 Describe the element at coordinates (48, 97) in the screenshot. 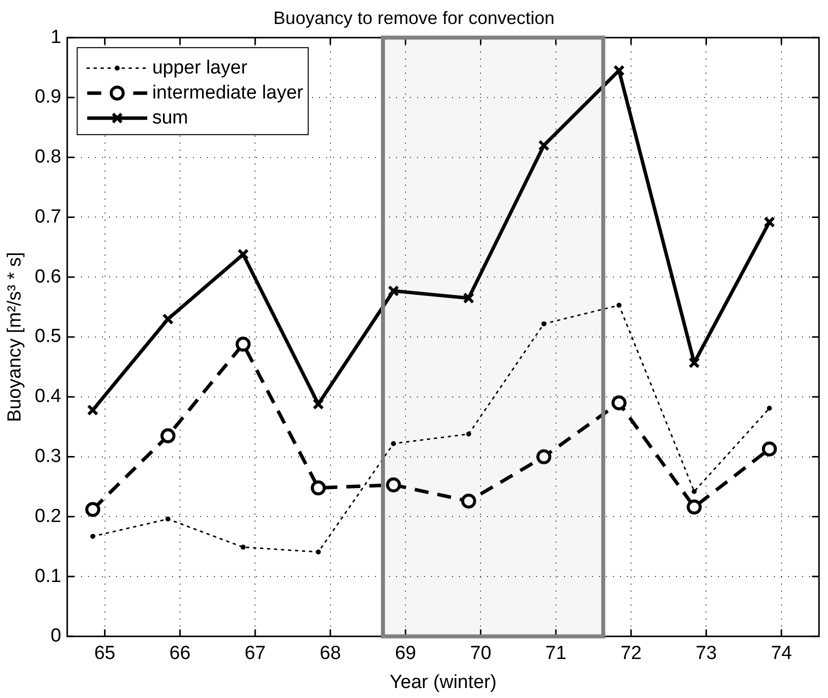

I see `y-tick-label: 0.9` at that location.